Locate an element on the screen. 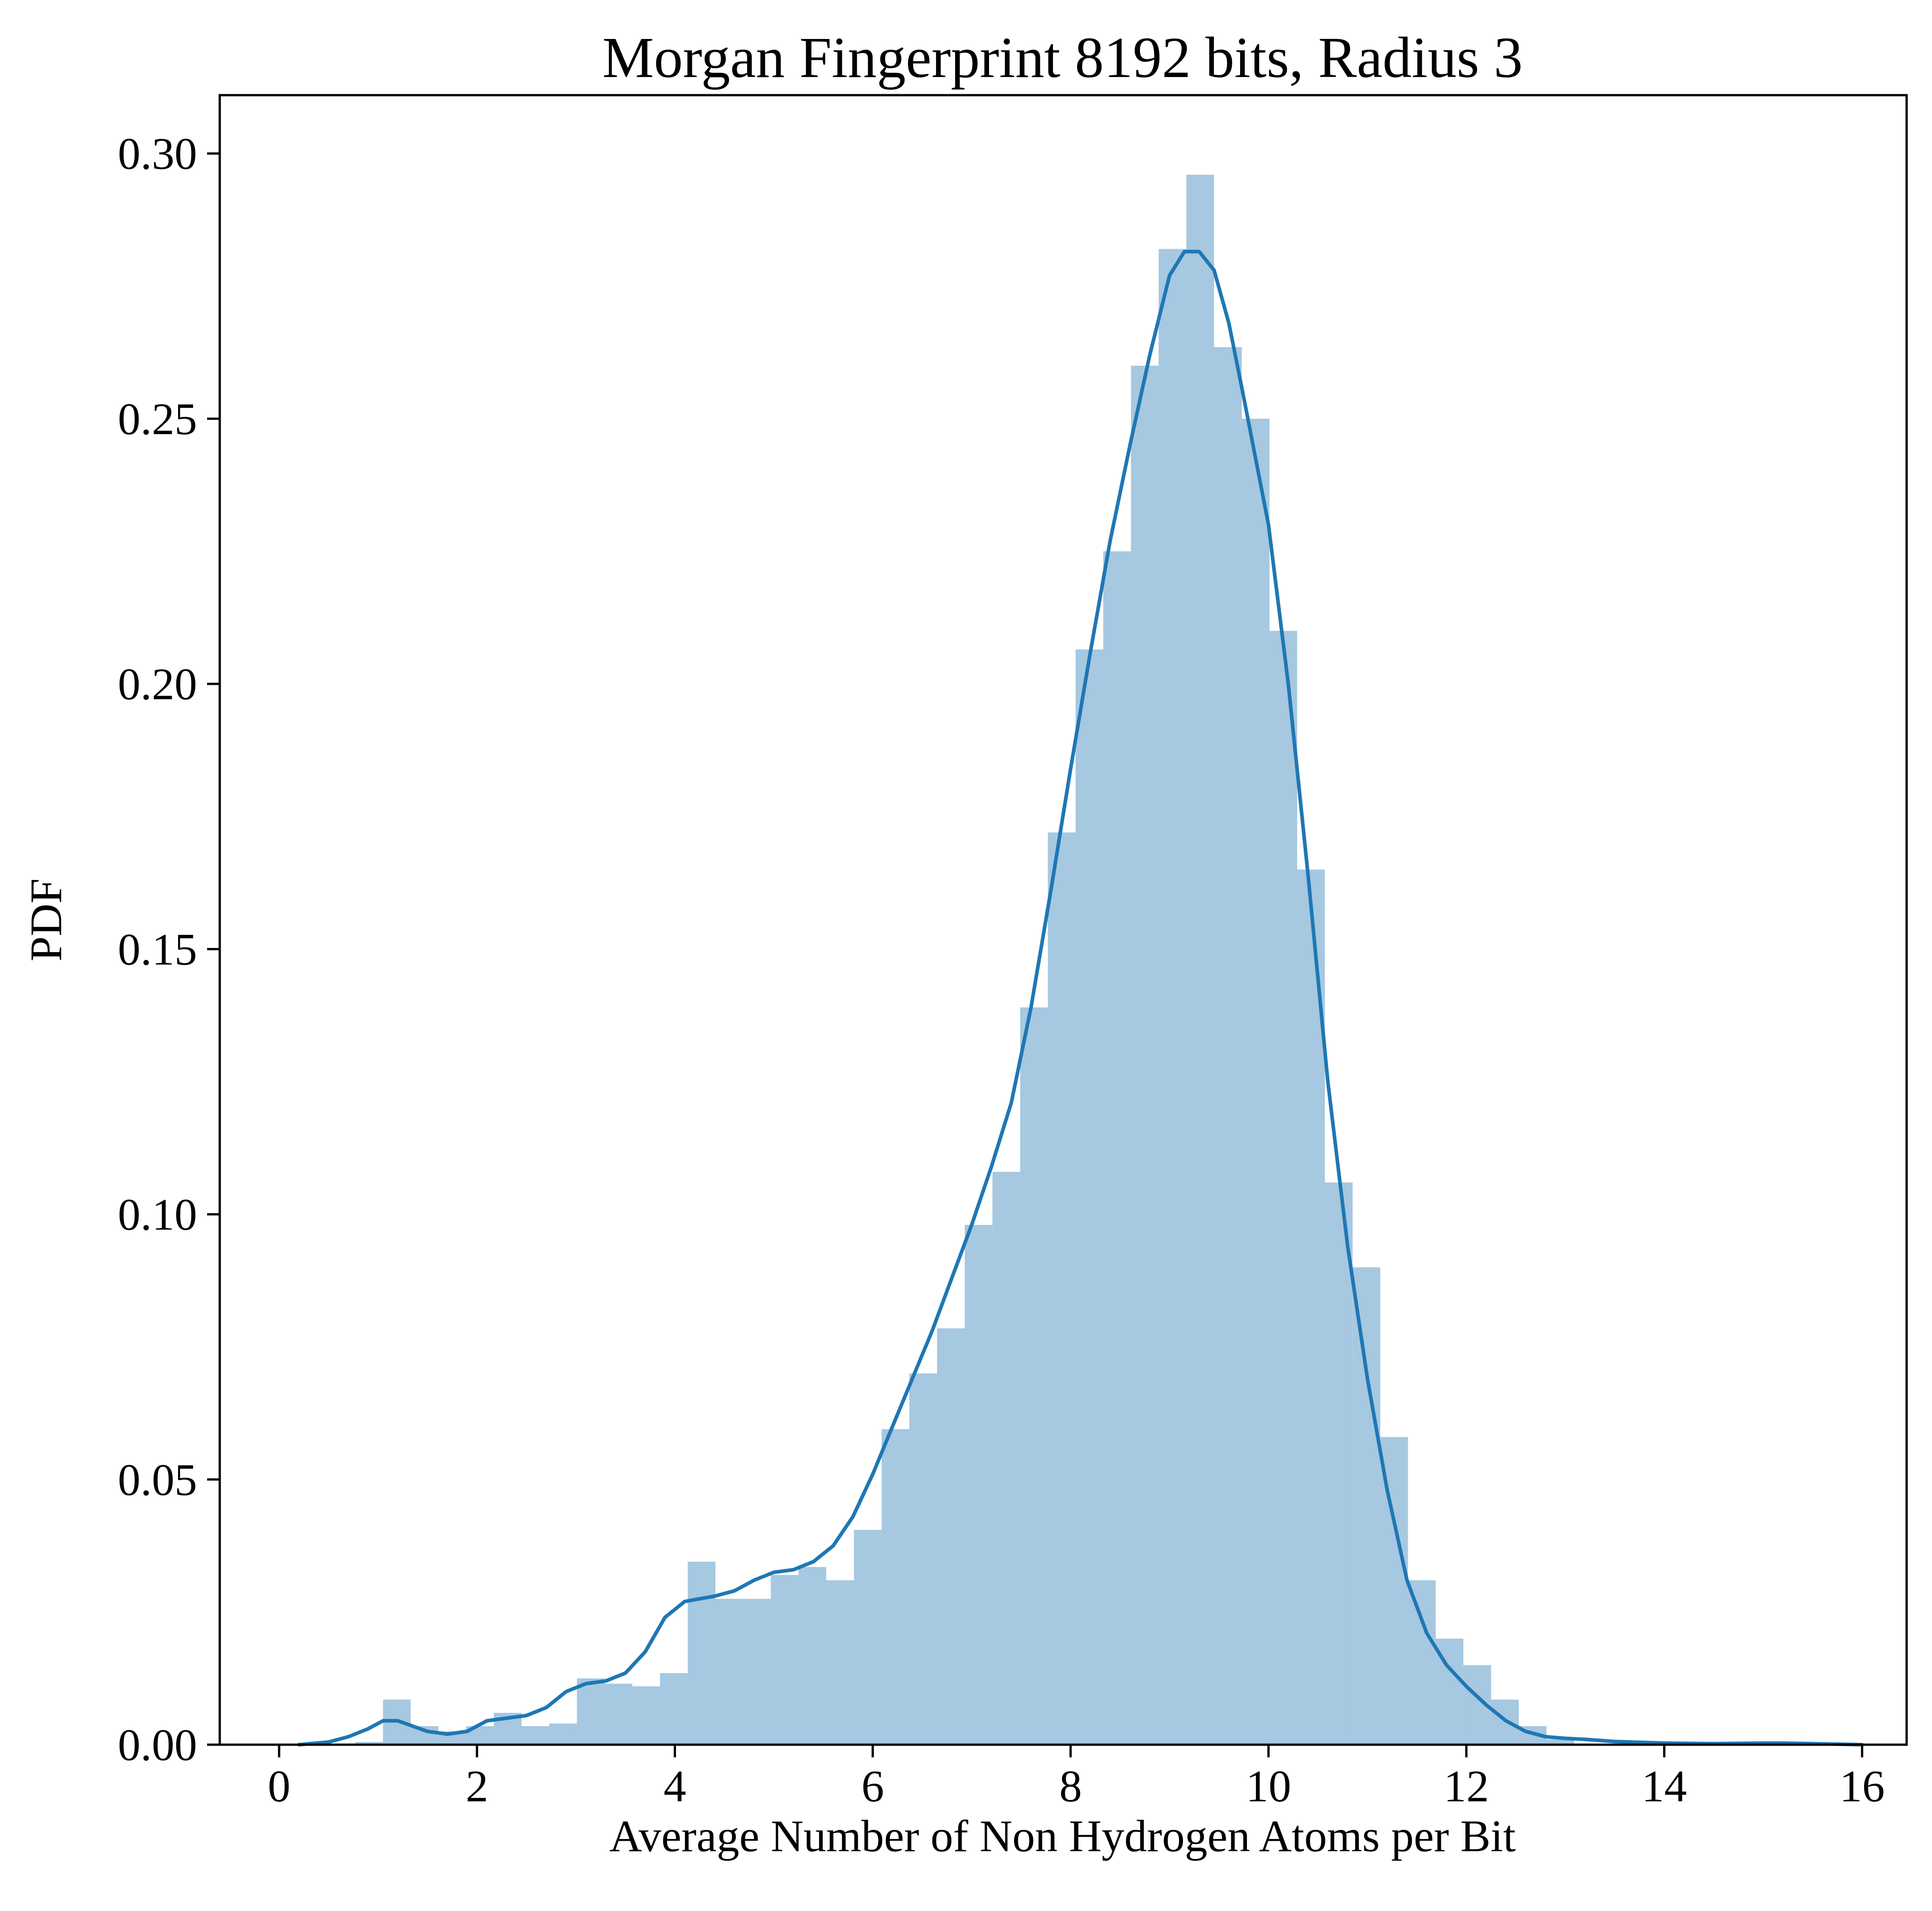 The image size is (1932, 1911). x-tick-label: 0 is located at coordinates (279, 1786).